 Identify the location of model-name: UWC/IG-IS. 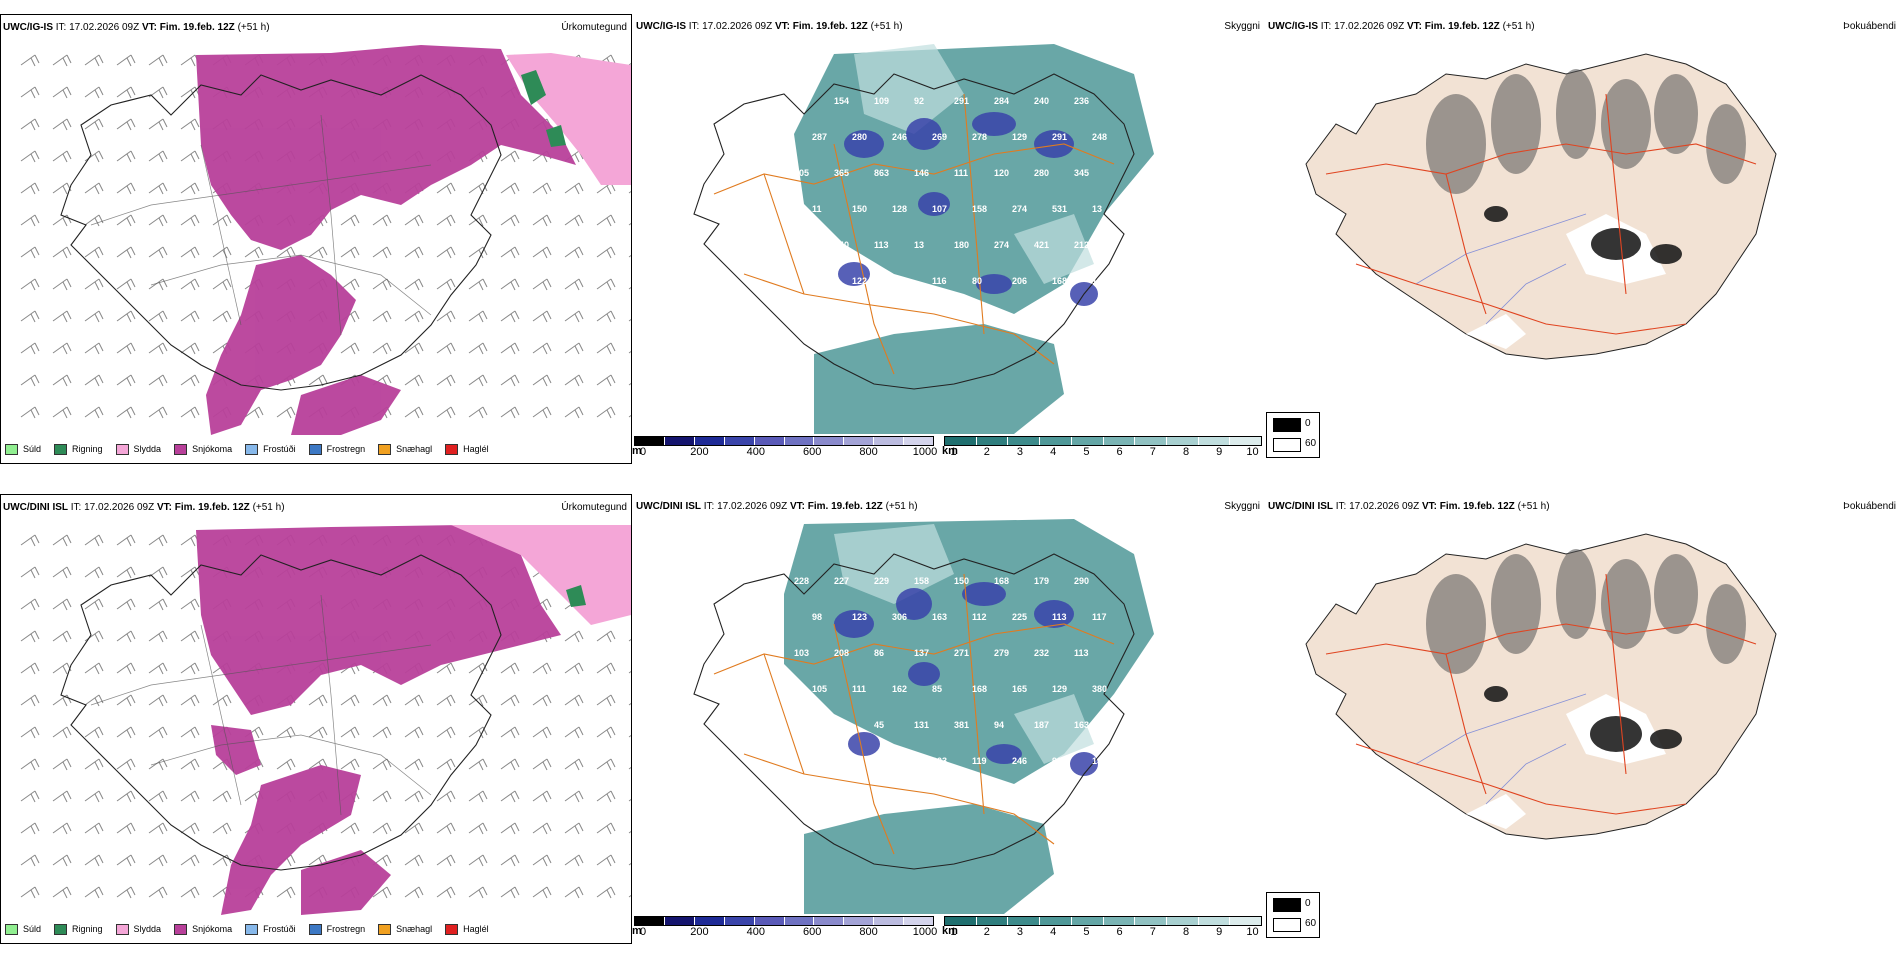
(661, 26).